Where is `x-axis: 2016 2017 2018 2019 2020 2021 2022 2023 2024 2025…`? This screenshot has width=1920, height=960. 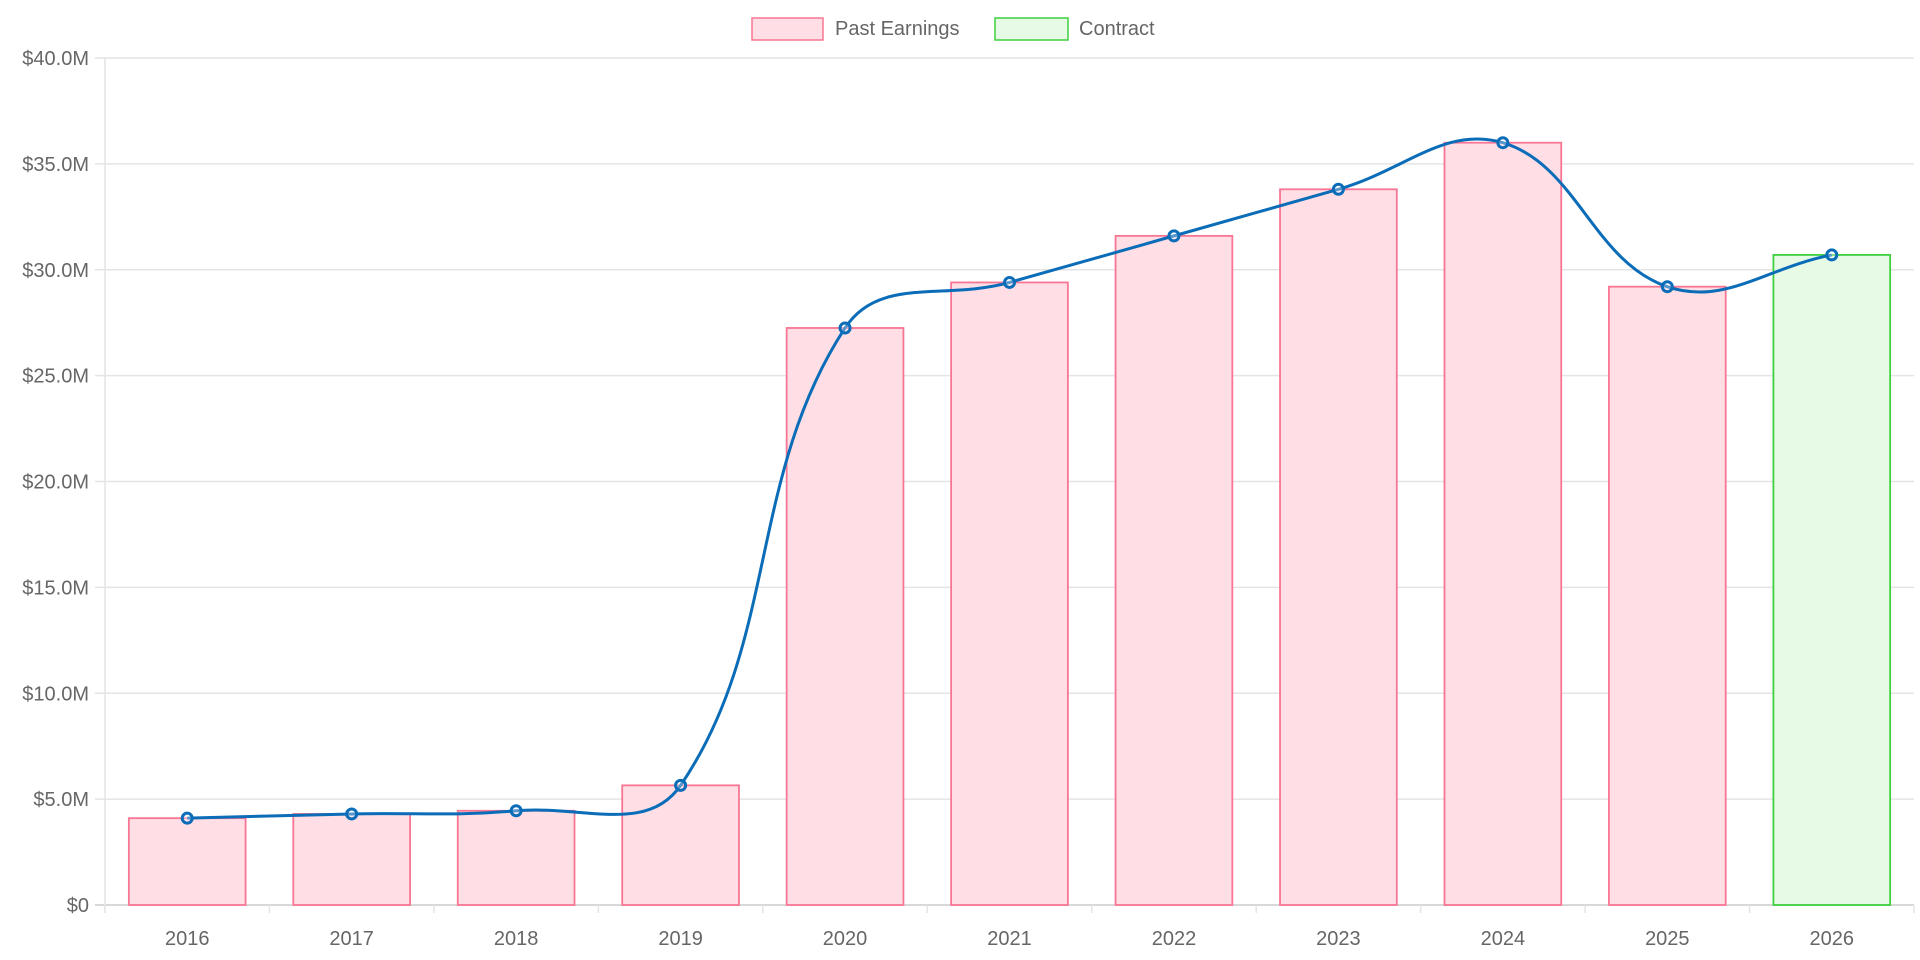 x-axis: 2016 2017 2018 2019 2020 2021 2022 2023 2024 2025… is located at coordinates (1009, 939).